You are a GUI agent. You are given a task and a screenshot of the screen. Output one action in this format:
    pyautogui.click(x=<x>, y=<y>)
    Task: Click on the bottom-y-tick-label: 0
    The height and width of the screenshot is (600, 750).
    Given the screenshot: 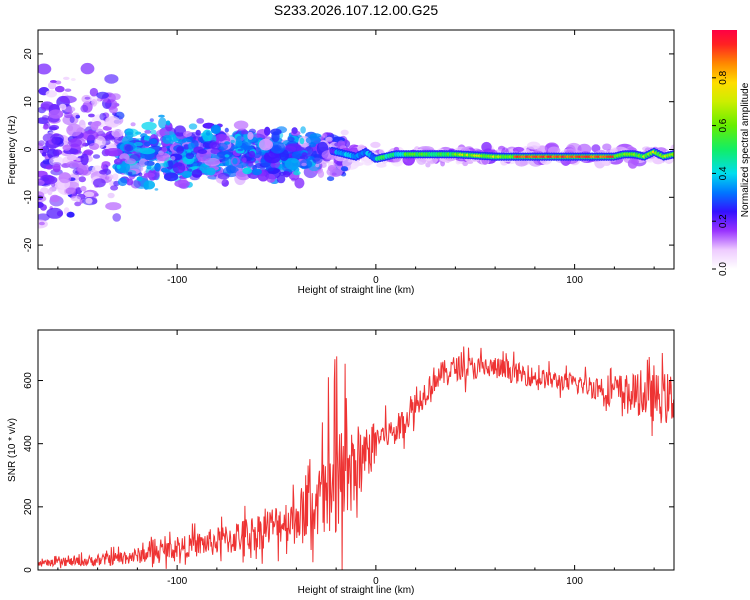 What is the action you would take?
    pyautogui.click(x=28, y=570)
    